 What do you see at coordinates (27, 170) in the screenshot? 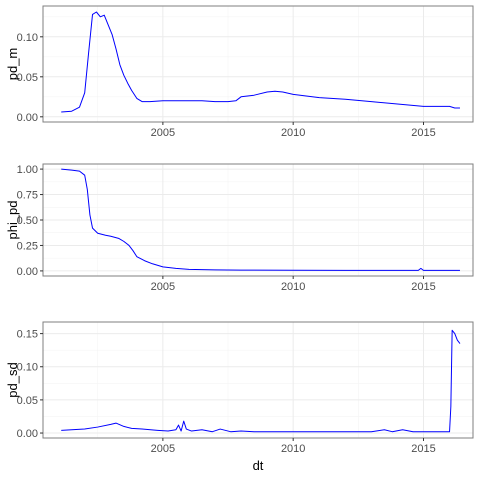
I see `panel-2-y-tick-label: 1.00` at bounding box center [27, 170].